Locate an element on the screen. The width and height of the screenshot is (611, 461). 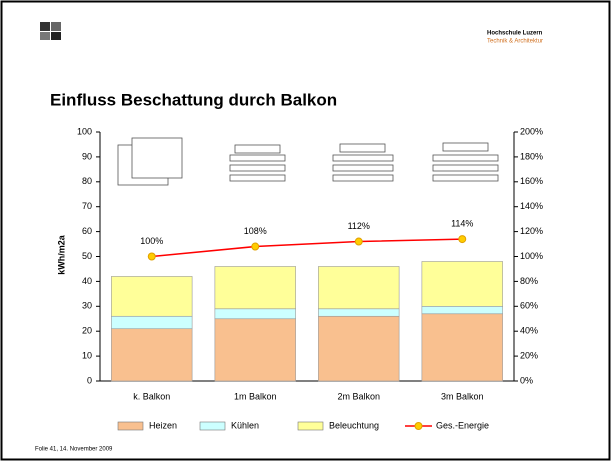
y-tick-label: 50 is located at coordinates (87, 256).